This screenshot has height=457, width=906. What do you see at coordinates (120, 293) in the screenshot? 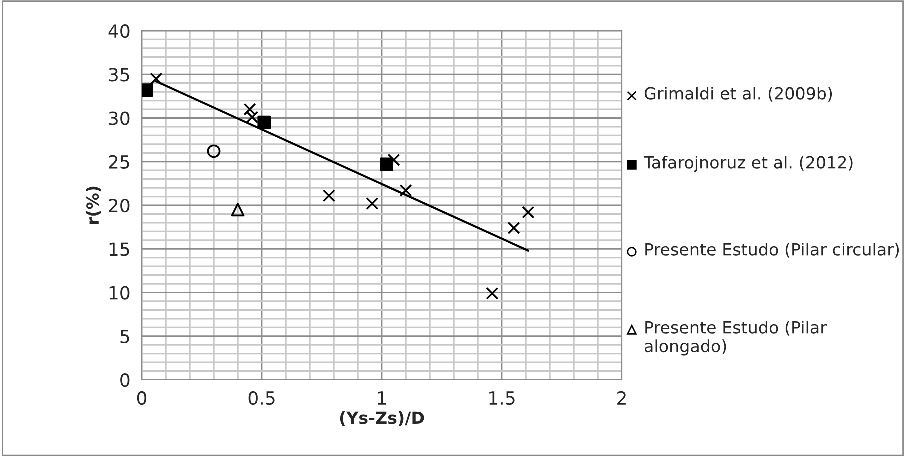
I see `y-tick-label: 10` at bounding box center [120, 293].